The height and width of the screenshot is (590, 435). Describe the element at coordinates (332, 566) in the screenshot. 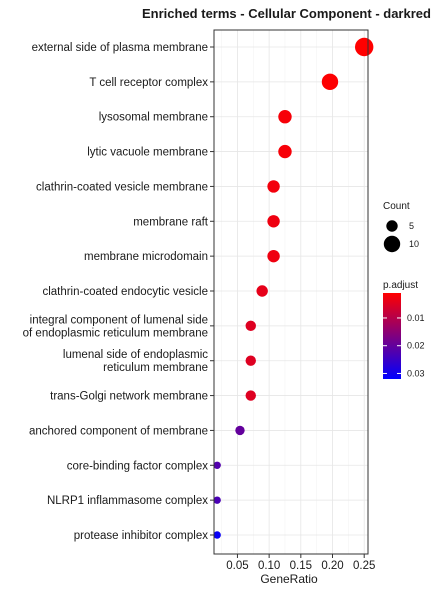

I see `x-tick-label: 0.20` at that location.